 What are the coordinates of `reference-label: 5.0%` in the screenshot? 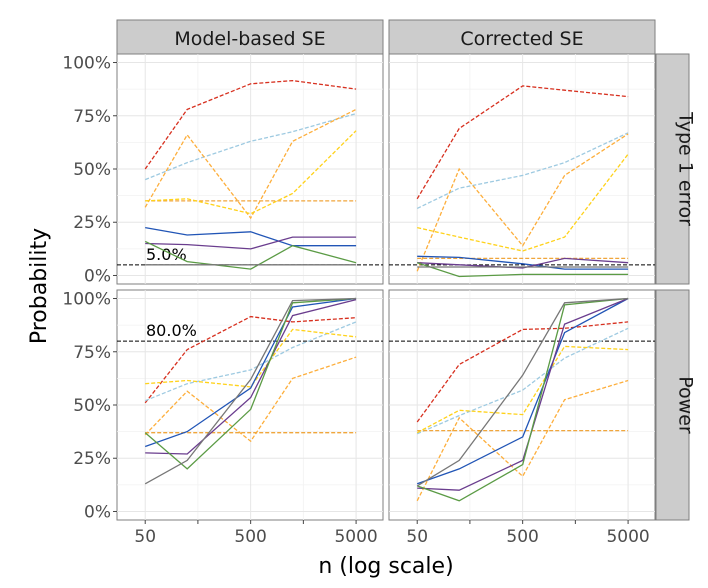 It's located at (166, 254).